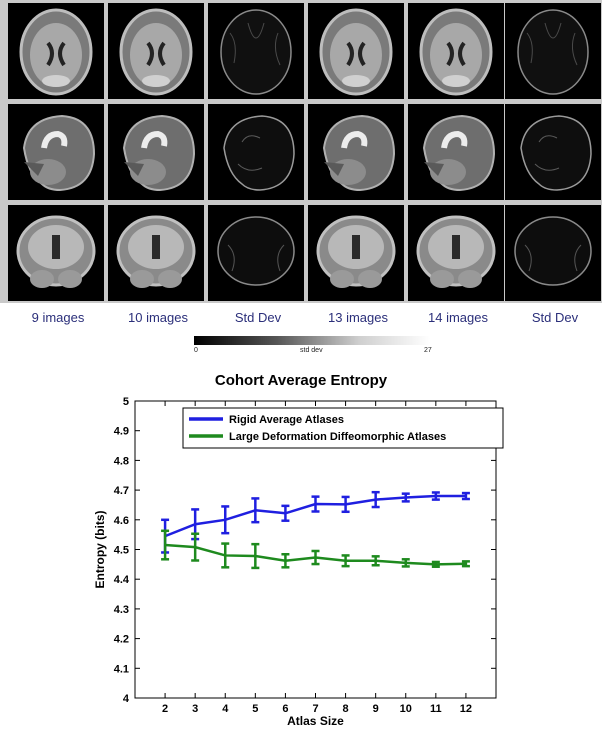 The width and height of the screenshot is (602, 733). I want to click on legend-label: Rigid Average Atlases, so click(286, 420).